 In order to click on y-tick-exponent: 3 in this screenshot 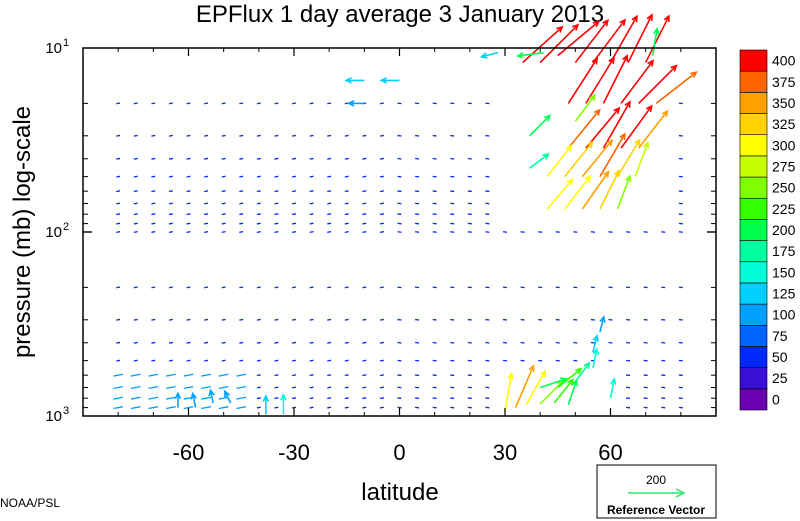, I will do `click(66, 411)`.